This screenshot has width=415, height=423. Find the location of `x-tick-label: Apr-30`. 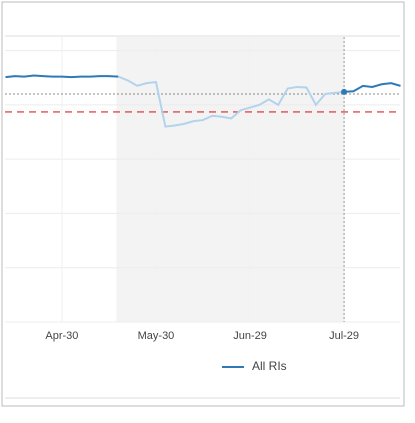

x-tick-label: Apr-30 is located at coordinates (61, 336).